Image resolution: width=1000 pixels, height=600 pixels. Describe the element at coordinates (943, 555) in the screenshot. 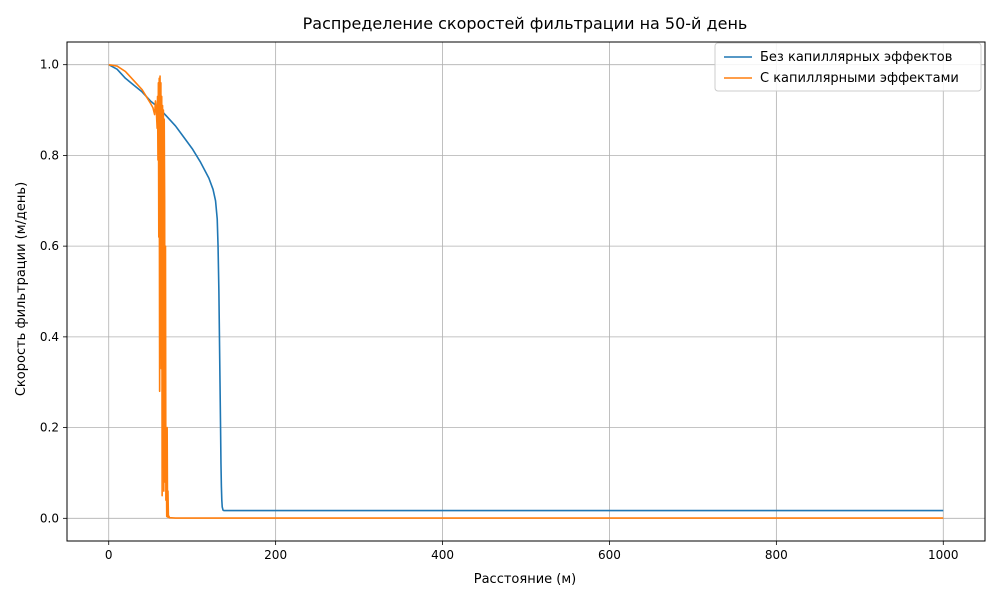

I see `x-tick-label: 1000` at that location.